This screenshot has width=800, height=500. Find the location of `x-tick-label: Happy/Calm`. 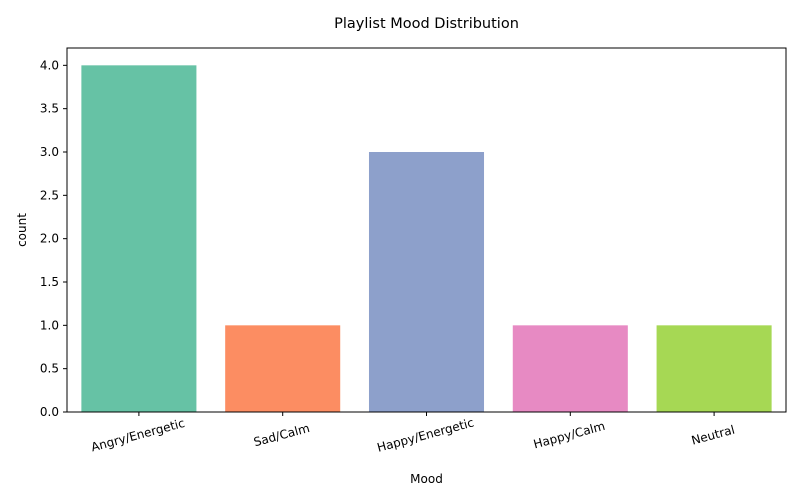

x-tick-label: Happy/Calm is located at coordinates (569, 435).